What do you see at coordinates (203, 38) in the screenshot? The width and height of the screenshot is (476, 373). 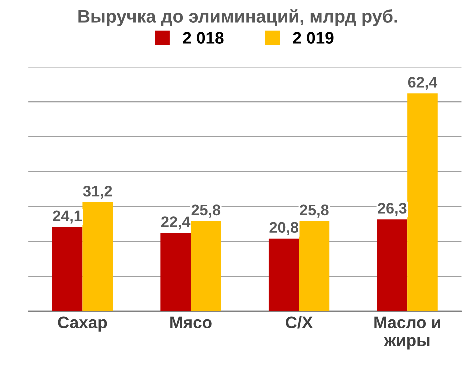 I see `legend-label: 2 018` at bounding box center [203, 38].